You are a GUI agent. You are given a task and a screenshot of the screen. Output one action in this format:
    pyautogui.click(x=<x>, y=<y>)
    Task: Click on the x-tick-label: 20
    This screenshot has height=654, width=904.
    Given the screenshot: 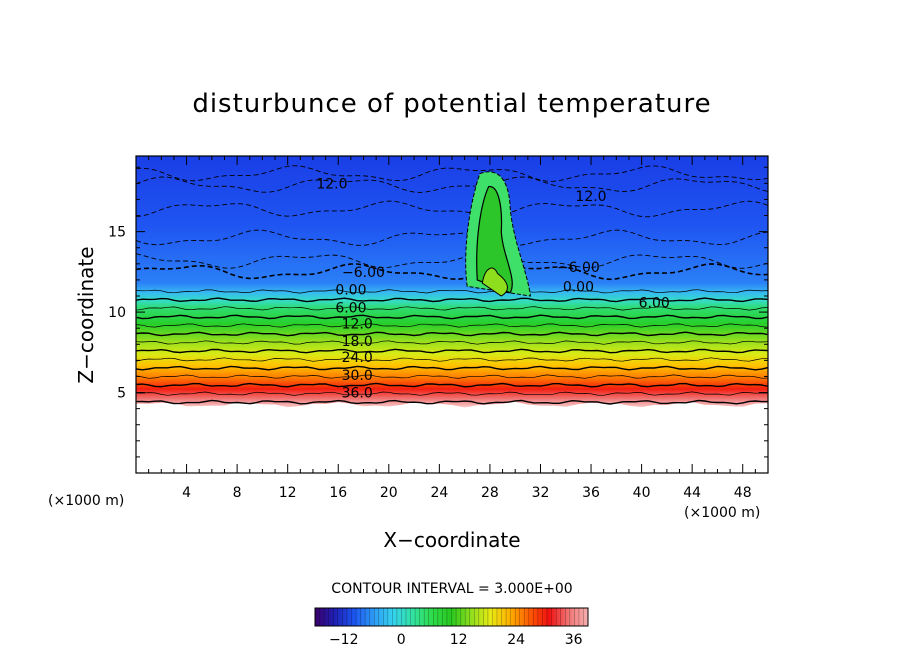 What is the action you would take?
    pyautogui.click(x=389, y=493)
    